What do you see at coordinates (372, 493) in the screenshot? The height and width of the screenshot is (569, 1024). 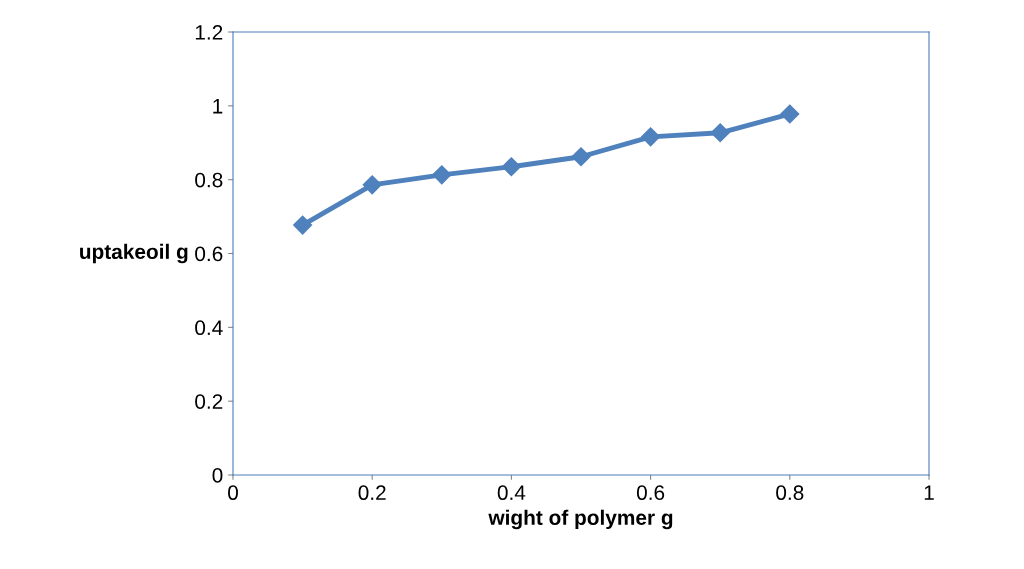 I see `x-tick-label: 0.2` at bounding box center [372, 493].